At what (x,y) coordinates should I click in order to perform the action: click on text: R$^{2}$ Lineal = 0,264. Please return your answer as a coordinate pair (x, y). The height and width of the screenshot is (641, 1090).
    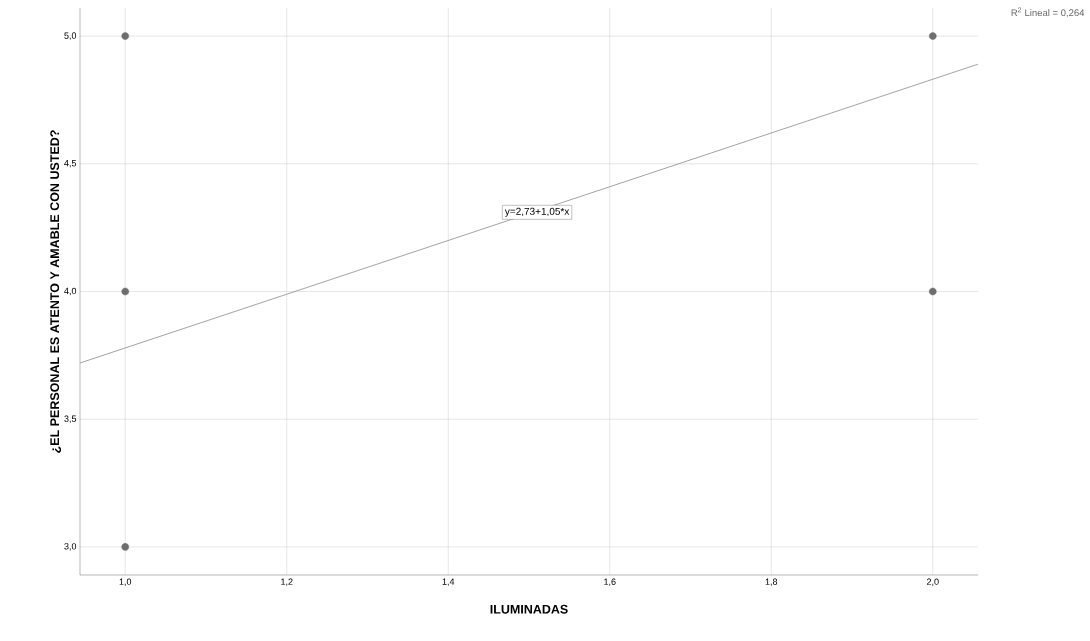
    Looking at the image, I should click on (1048, 12).